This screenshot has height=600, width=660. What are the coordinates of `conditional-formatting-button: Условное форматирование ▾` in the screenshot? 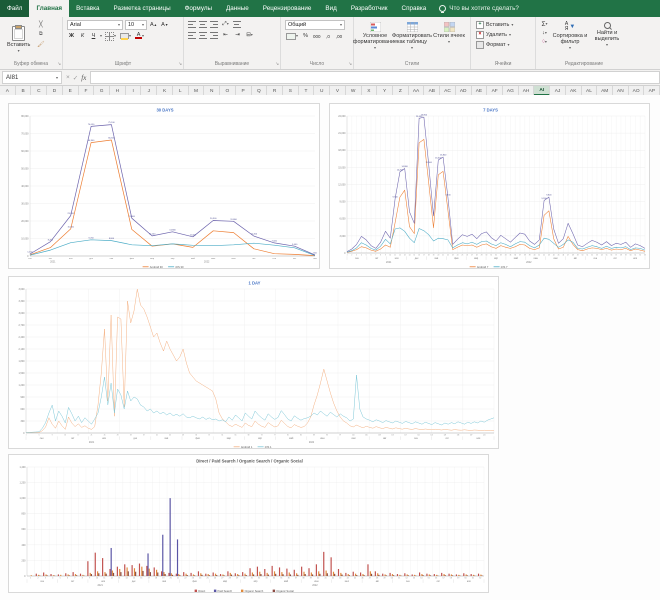 It's located at (375, 39).